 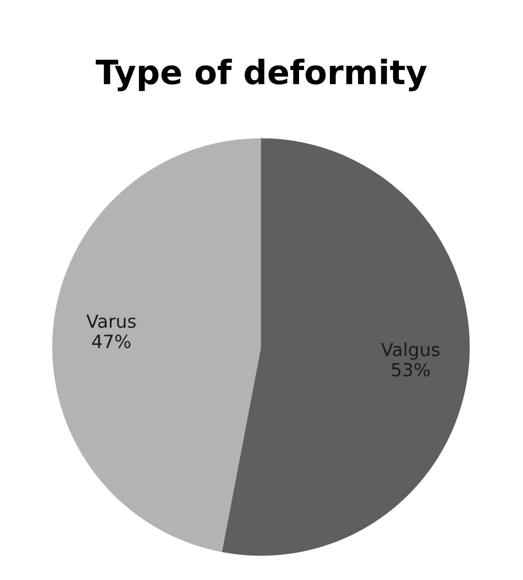 I want to click on data-label: 53%, so click(x=411, y=369).